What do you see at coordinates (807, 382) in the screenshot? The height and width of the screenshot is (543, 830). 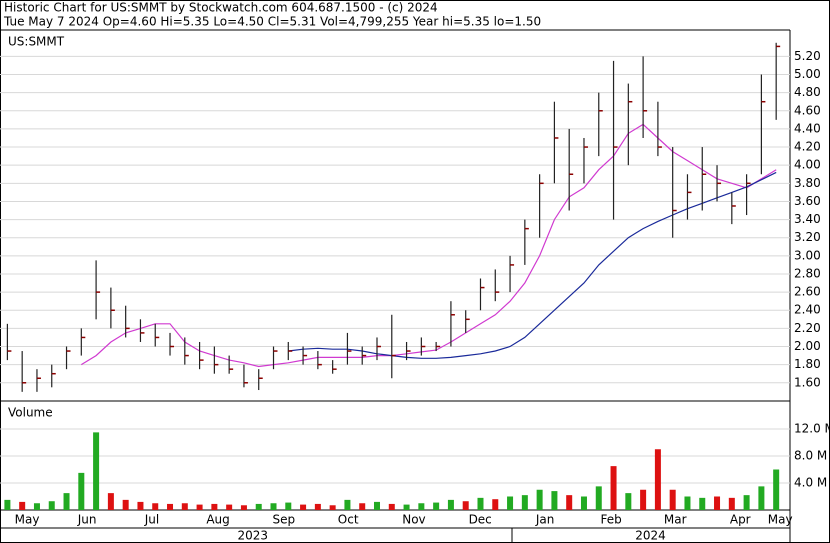 I see `y-tick-label: 1.60` at bounding box center [807, 382].